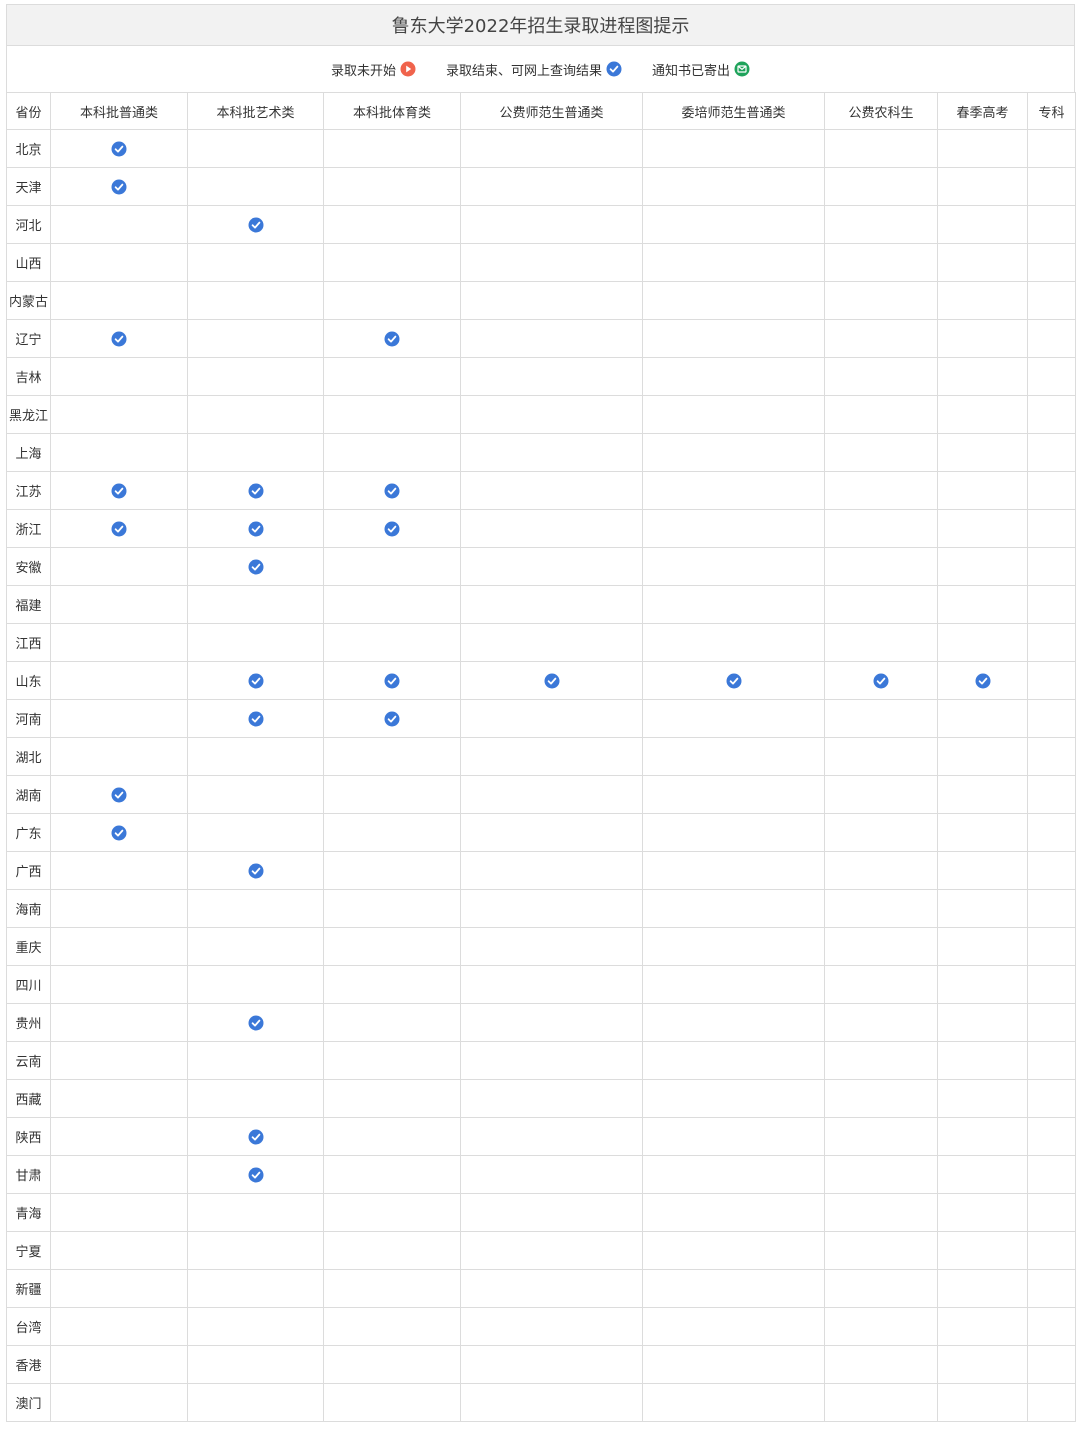  What do you see at coordinates (28, 604) in the screenshot?
I see `province-cell: 福建` at bounding box center [28, 604].